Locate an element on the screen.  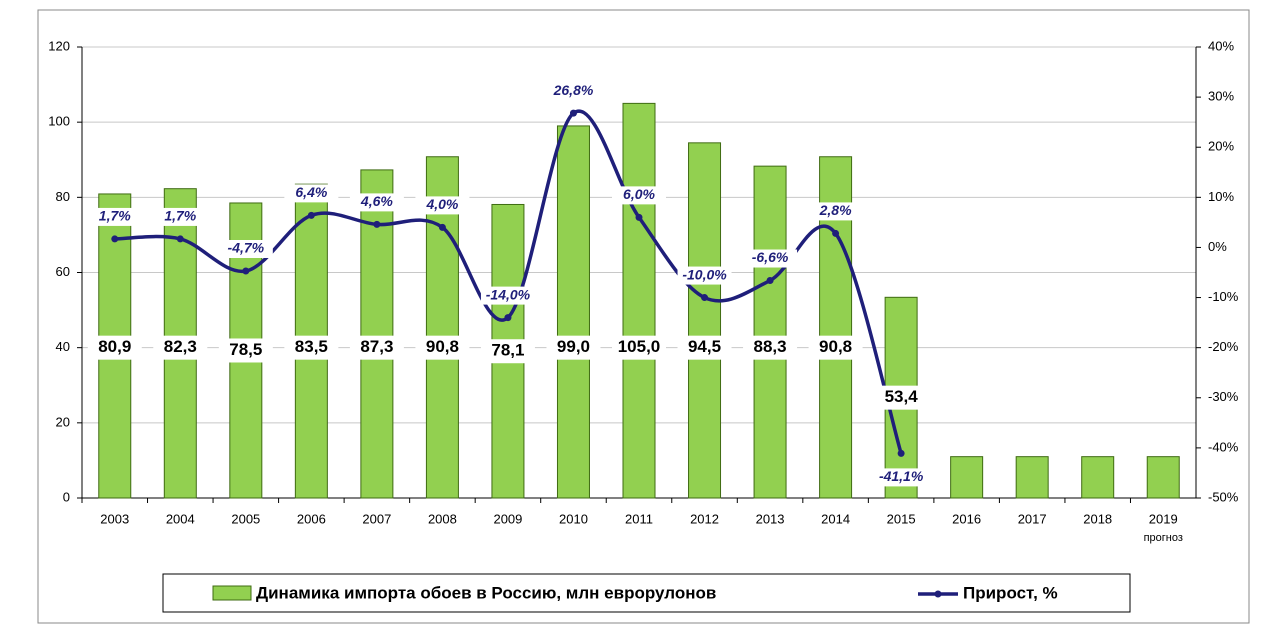
x-tick-label: 2009 is located at coordinates (507, 518).